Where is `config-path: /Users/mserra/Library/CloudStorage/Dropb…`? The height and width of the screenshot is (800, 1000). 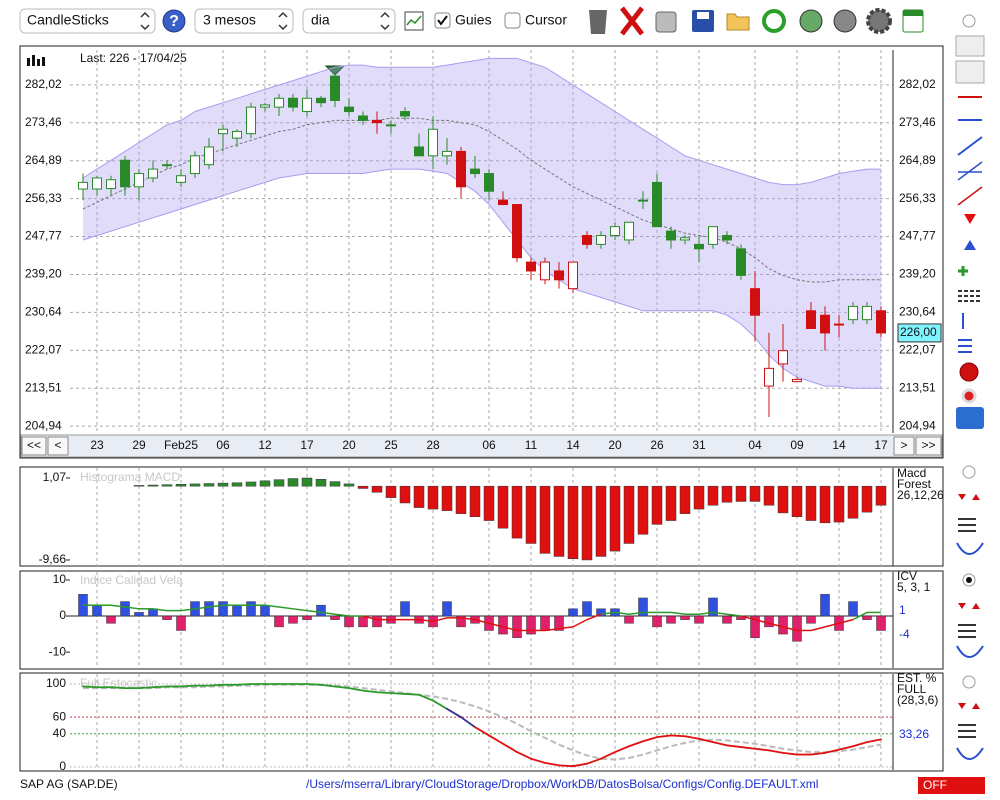
config-path: /Users/mserra/Library/CloudStorage/Dropb… is located at coordinates (562, 784).